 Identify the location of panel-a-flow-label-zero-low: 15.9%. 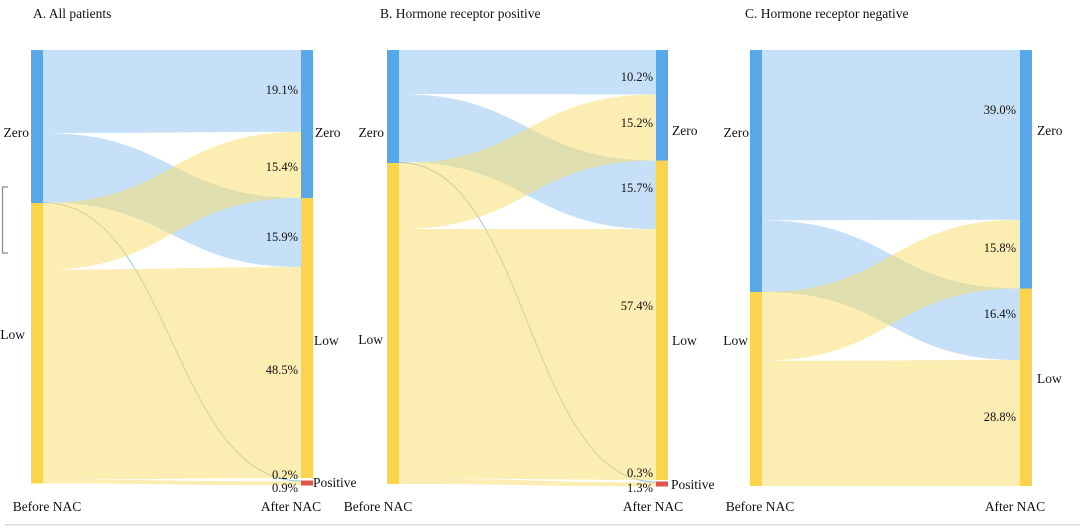
(281, 237).